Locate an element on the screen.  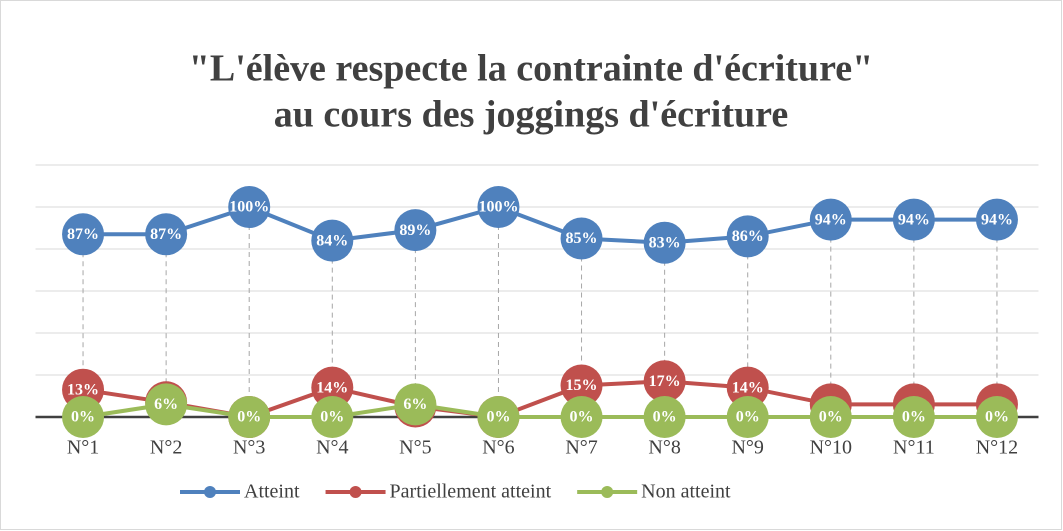
data-label: 15% is located at coordinates (582, 385).